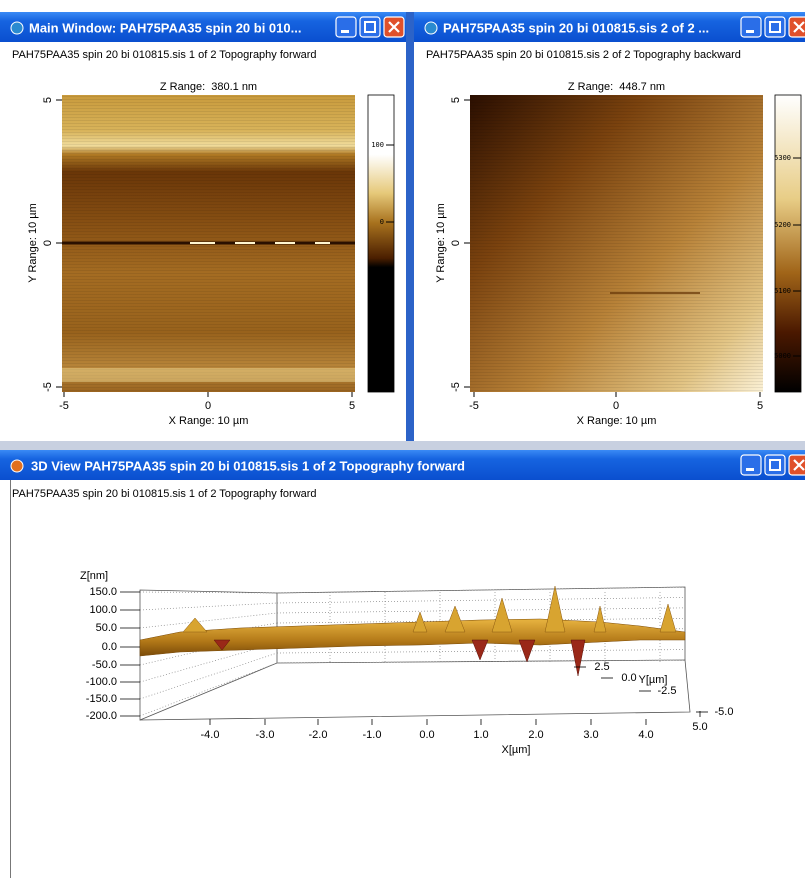 This screenshot has width=805, height=883. I want to click on z-axis-label: Z[nm], so click(94, 576).